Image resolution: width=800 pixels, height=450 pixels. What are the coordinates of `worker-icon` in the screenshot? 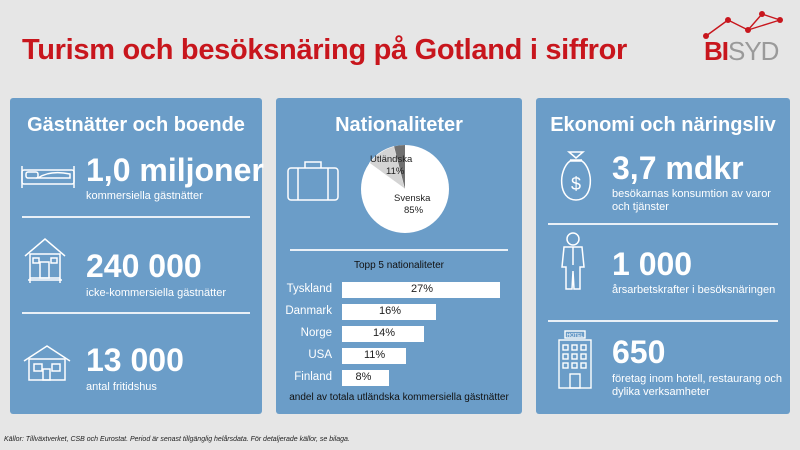 It's located at (573, 261).